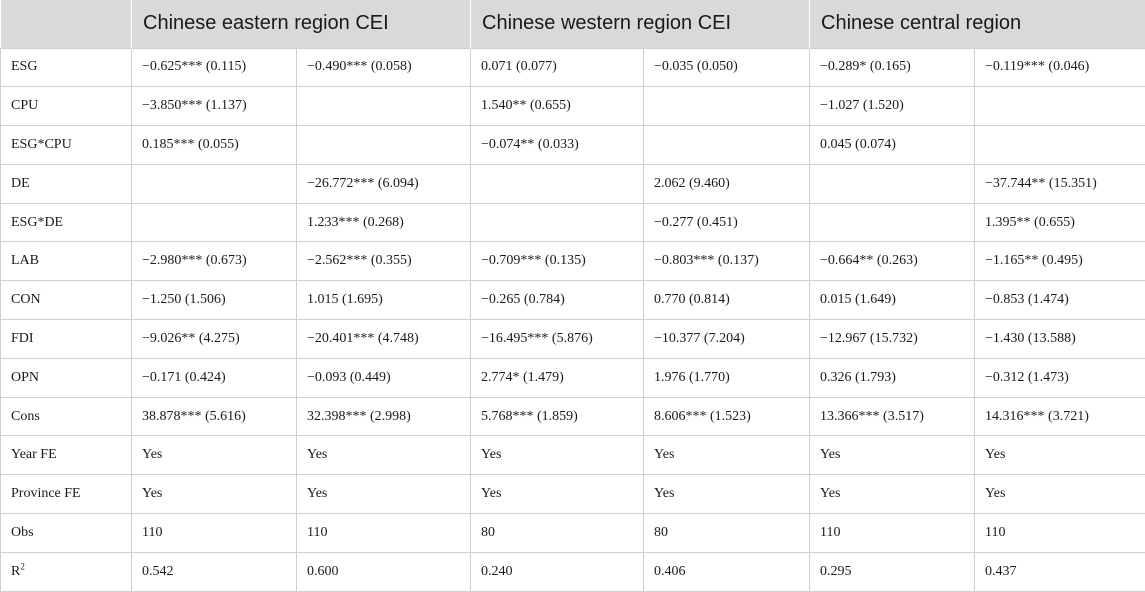  I want to click on row-label: Cons, so click(66, 416).